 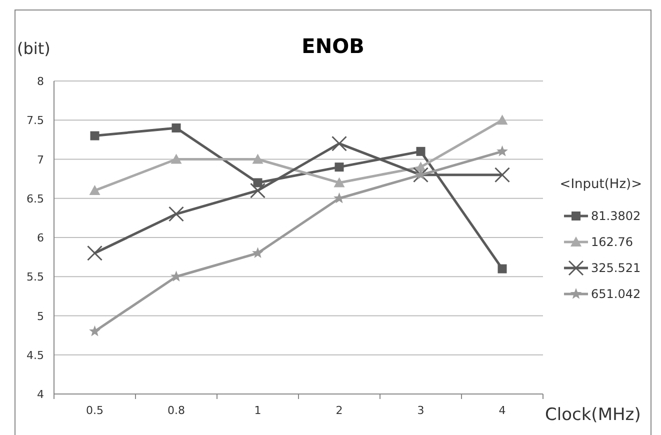 I want to click on legend-title: <Input(Hz)>, so click(x=601, y=184).